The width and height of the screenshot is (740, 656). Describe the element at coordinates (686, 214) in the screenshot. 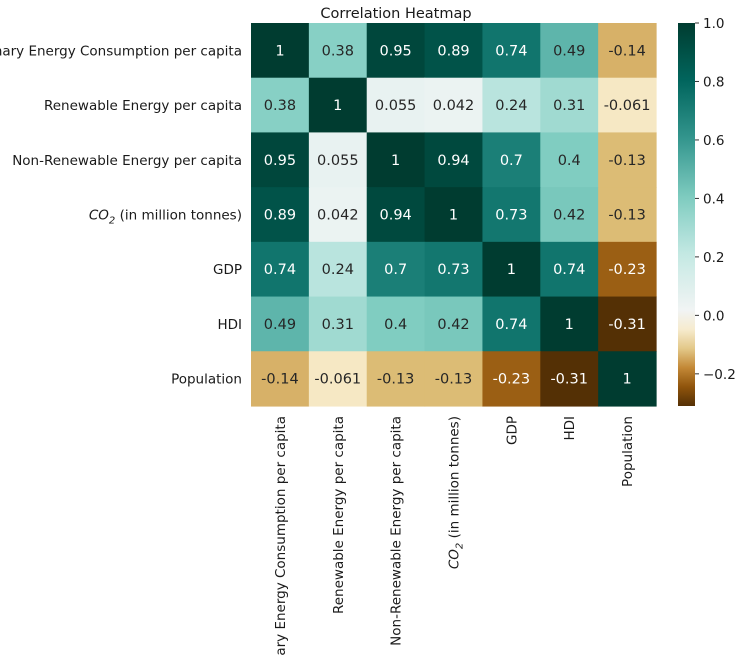

I see `colorbar-gradient` at that location.